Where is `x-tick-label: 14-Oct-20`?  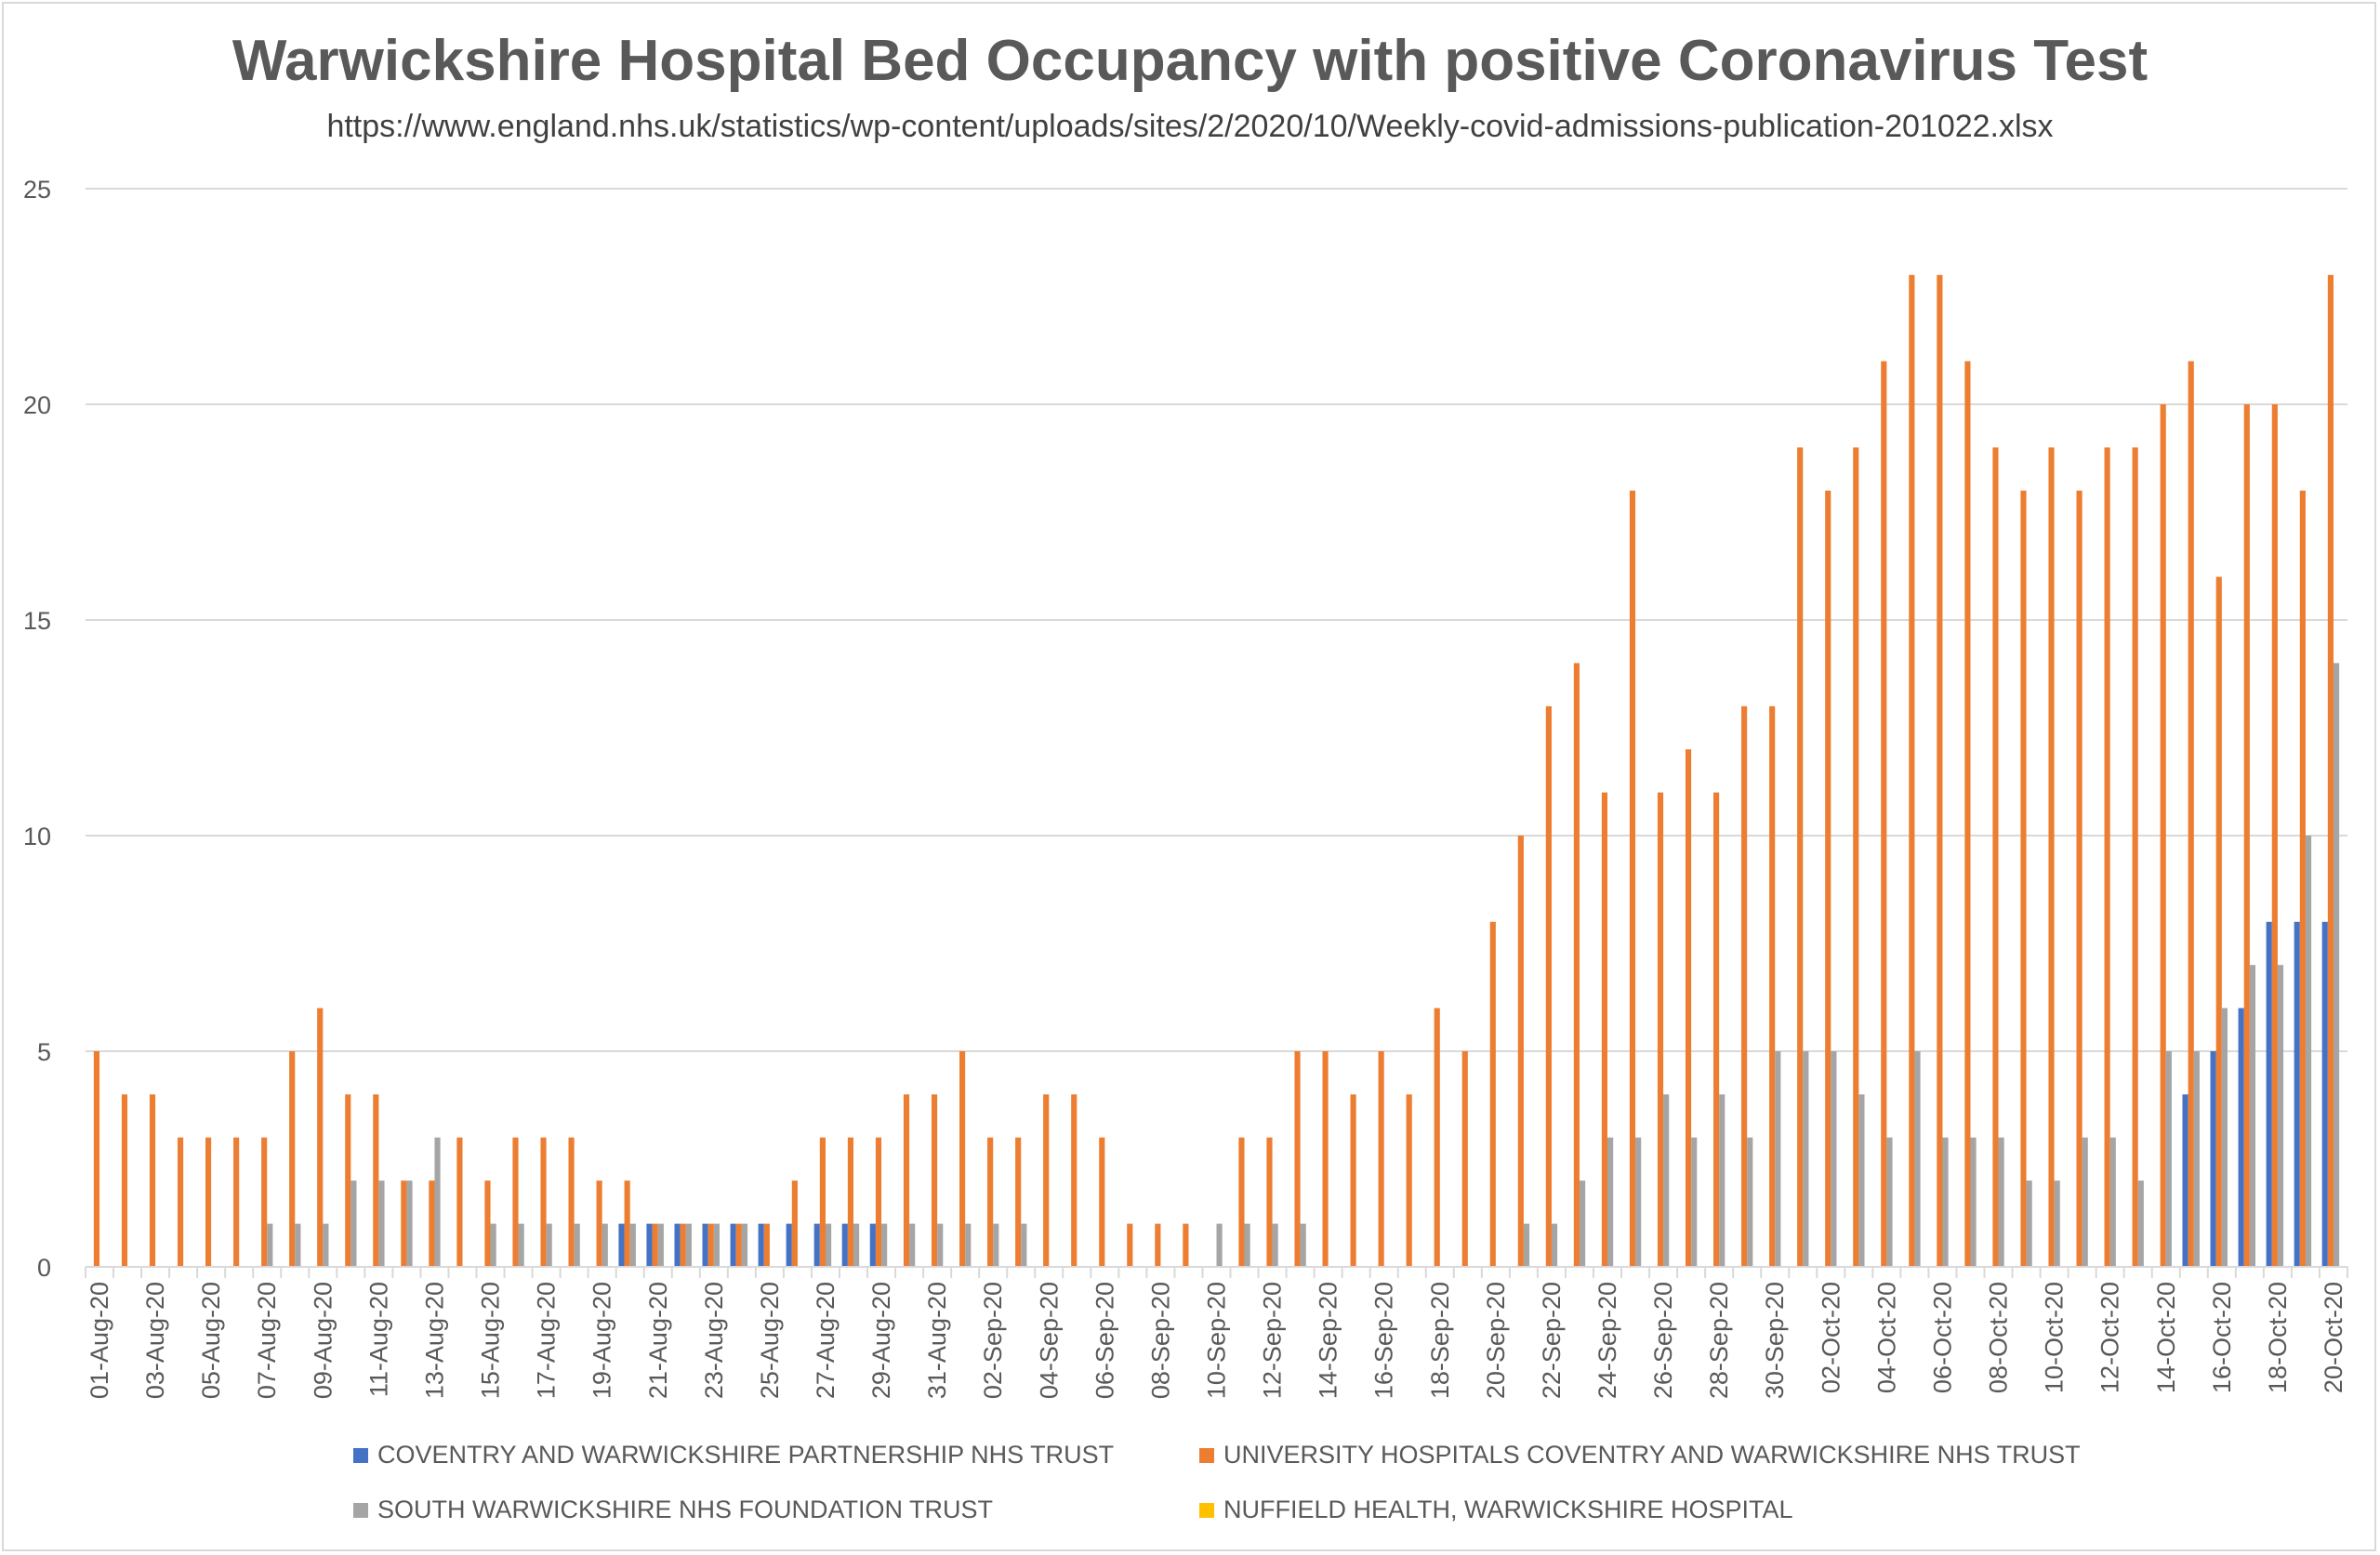 x-tick-label: 14-Oct-20 is located at coordinates (2166, 1337).